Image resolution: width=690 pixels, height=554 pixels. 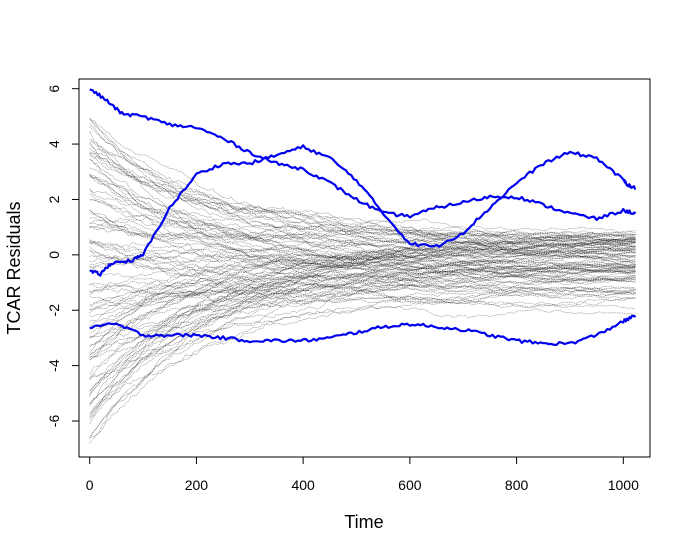 I want to click on x-tick-label: 800, so click(x=517, y=485).